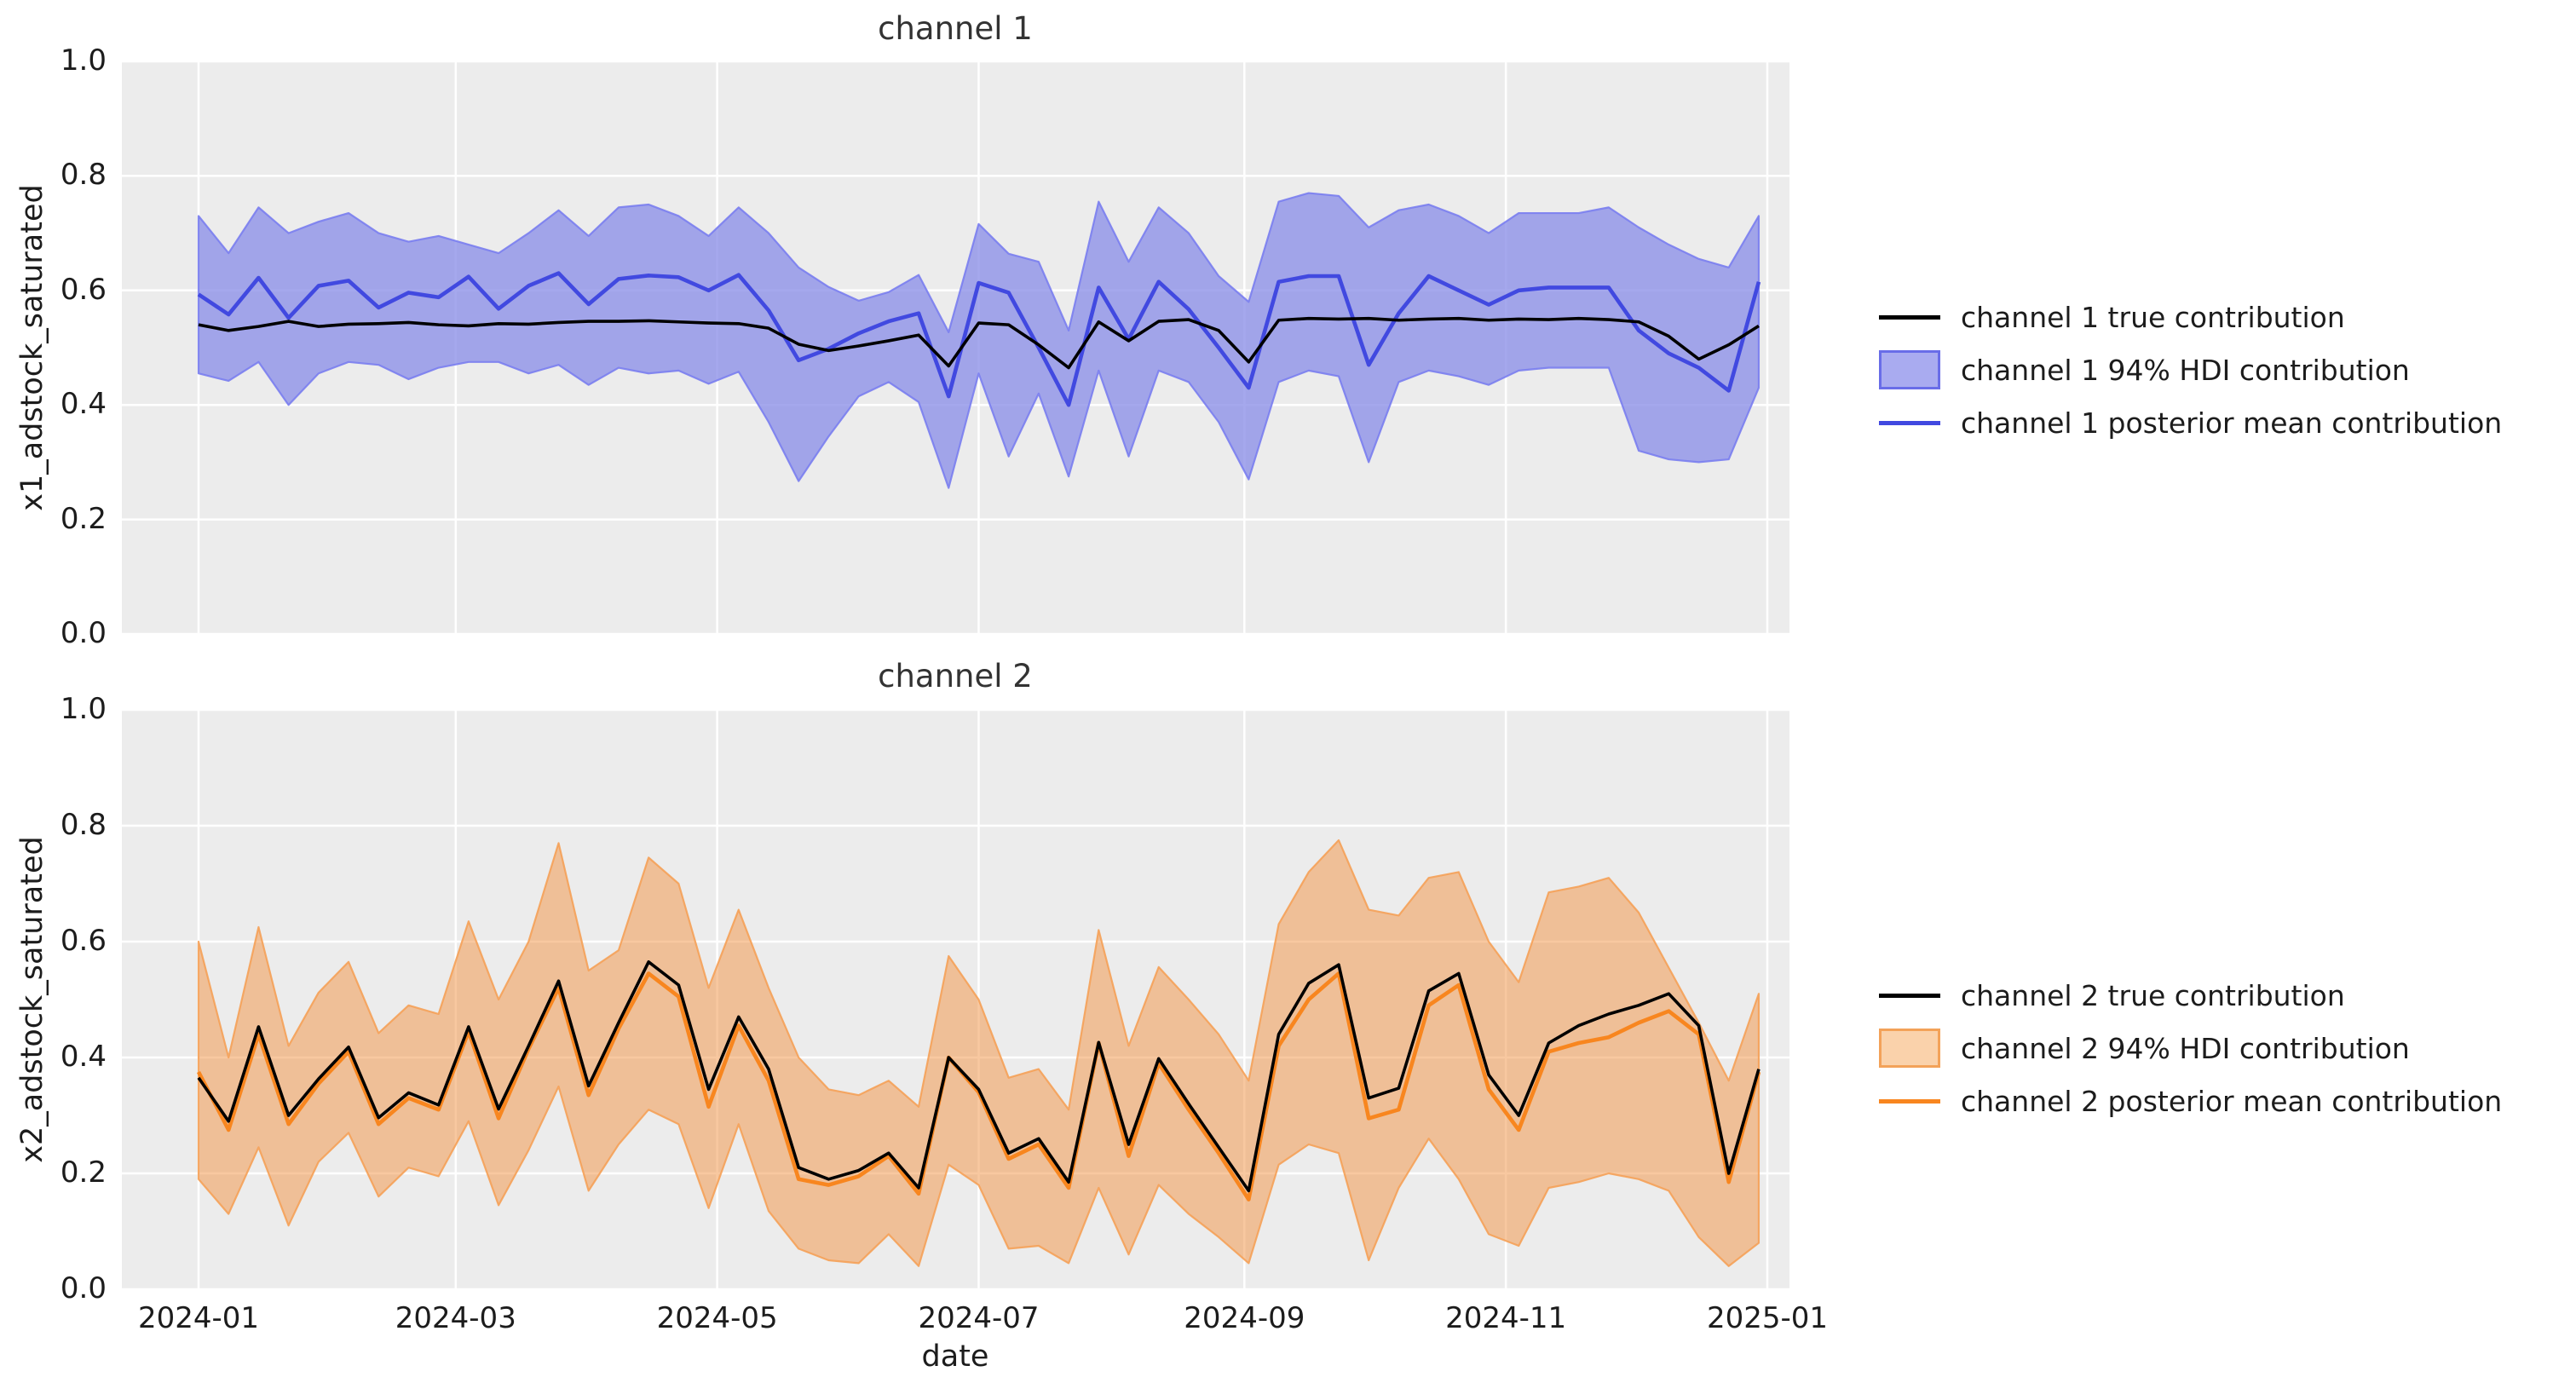 This screenshot has height=1383, width=2576. I want to click on legend-item: channel 2 true contribution, so click(2190, 995).